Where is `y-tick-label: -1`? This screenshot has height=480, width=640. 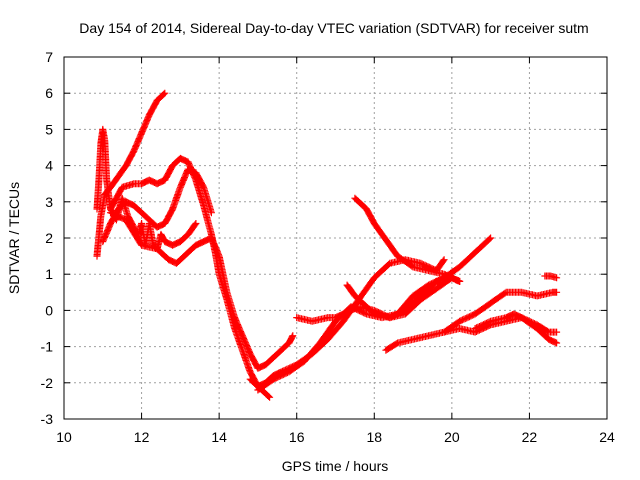 y-tick-label: -1 is located at coordinates (47, 347).